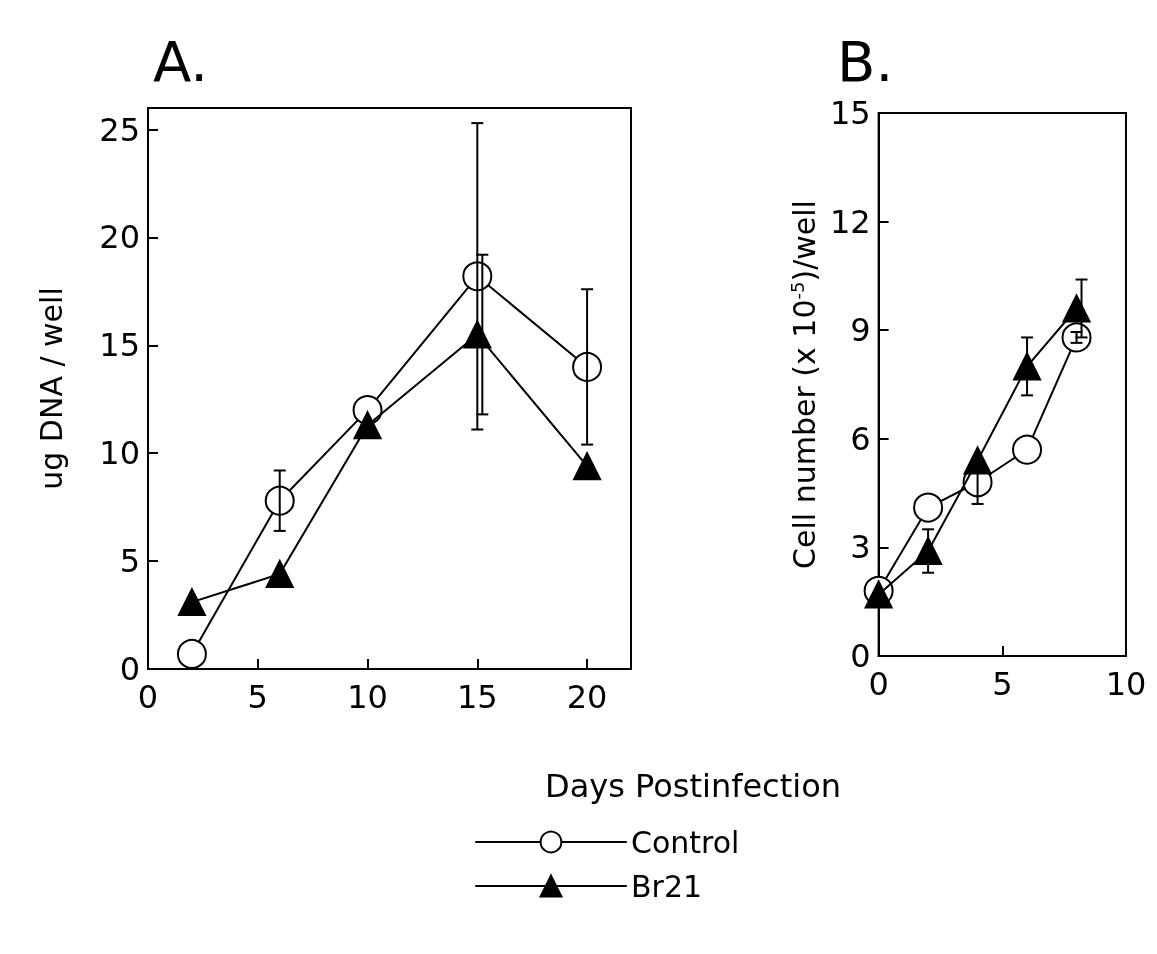  I want to click on y-tick-label: 0, so click(860, 656).